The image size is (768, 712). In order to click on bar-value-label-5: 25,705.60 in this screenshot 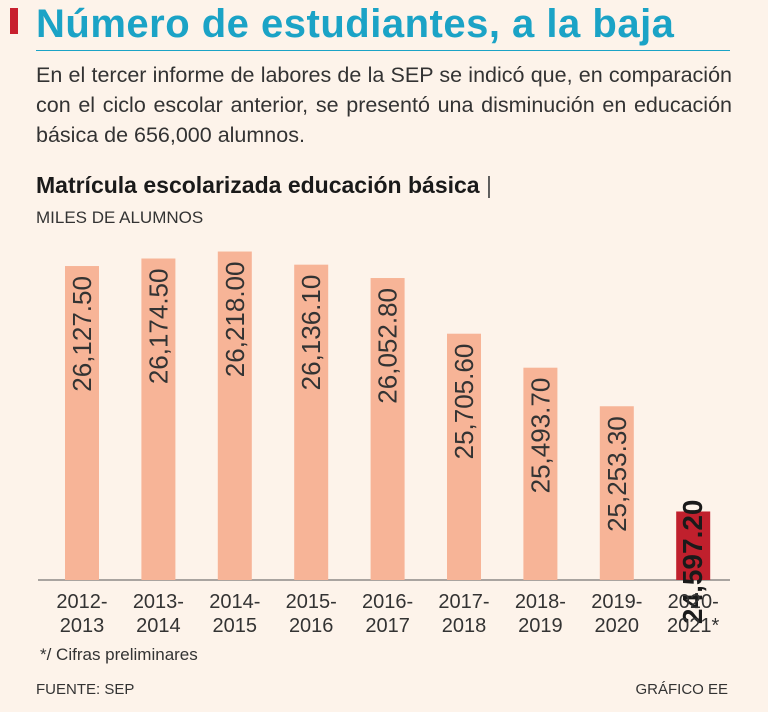, I will do `click(464, 402)`.